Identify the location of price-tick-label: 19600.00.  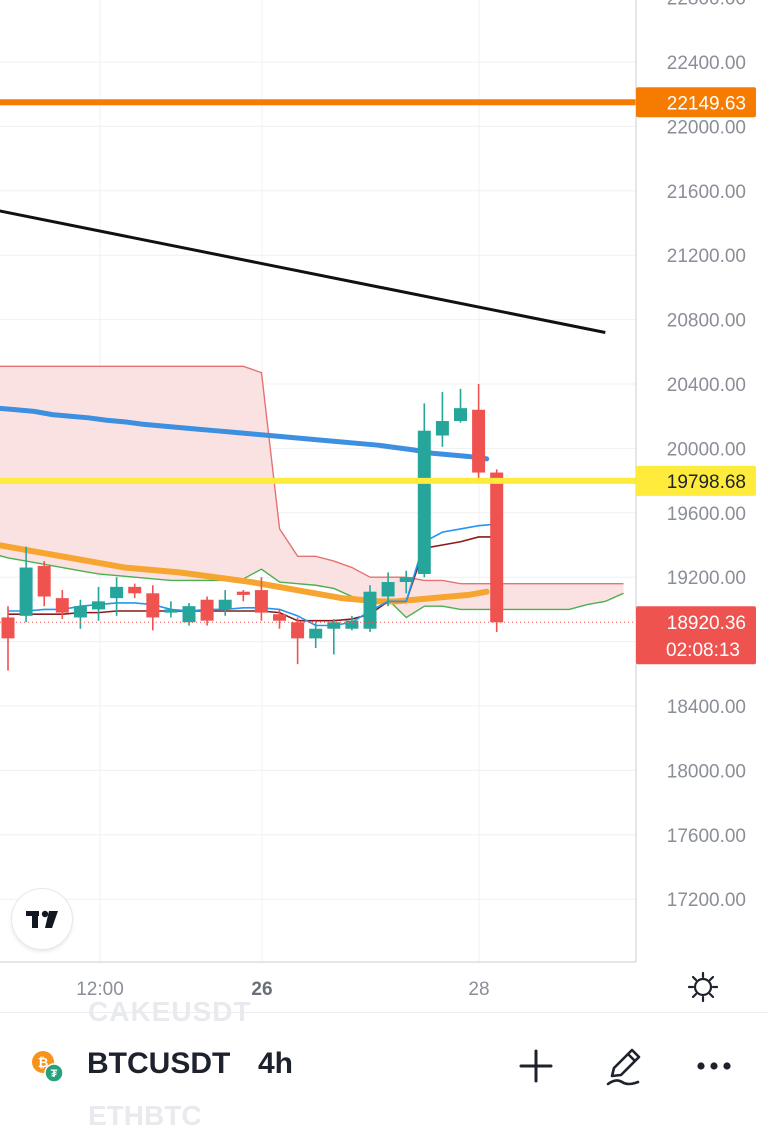
(706, 514).